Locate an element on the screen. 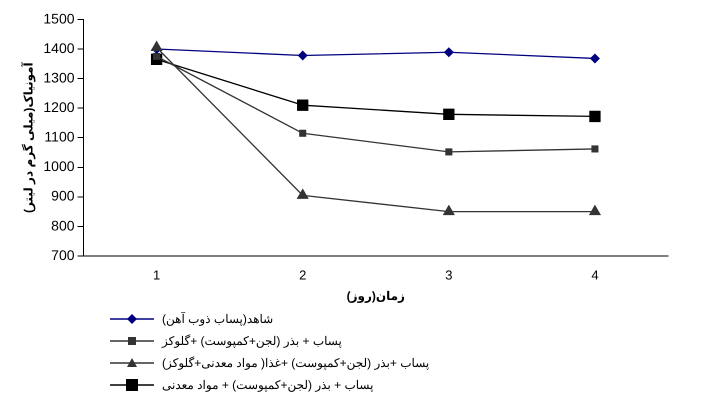 Image resolution: width=716 pixels, height=405 pixels. x-tick-label: 4 is located at coordinates (595, 274).